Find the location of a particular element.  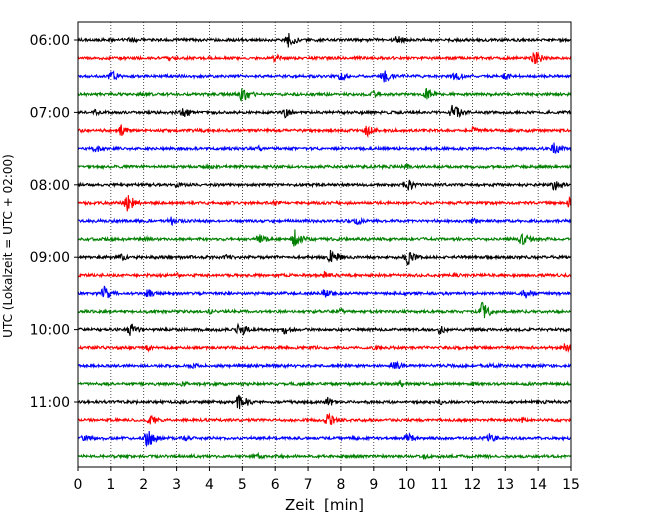

x-tick-label: 6 is located at coordinates (275, 485).